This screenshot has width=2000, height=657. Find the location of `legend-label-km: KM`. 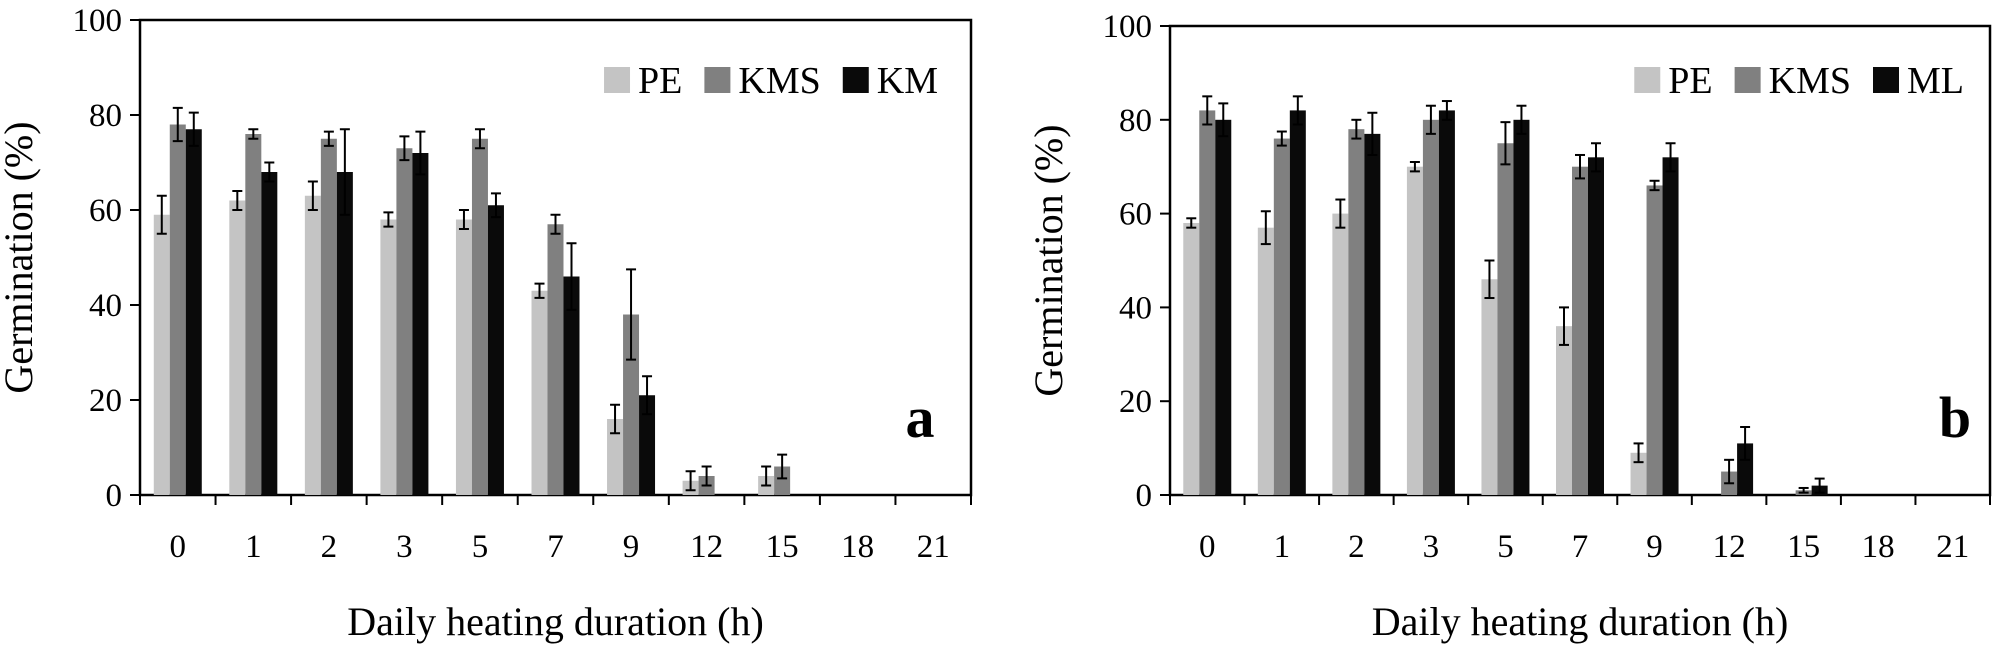

legend-label-km: KM is located at coordinates (907, 81).